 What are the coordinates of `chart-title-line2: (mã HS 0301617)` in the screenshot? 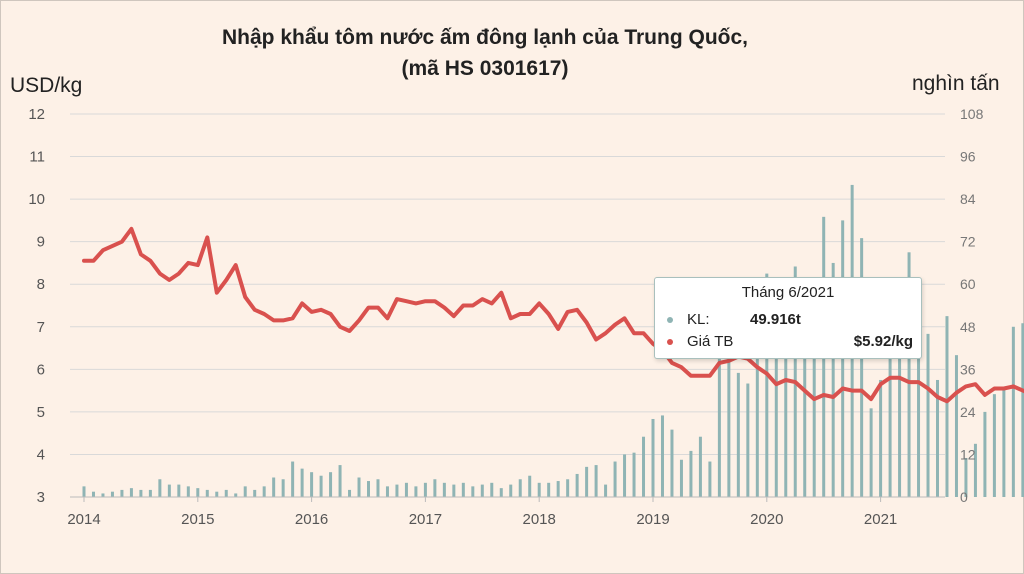 It's located at (485, 68).